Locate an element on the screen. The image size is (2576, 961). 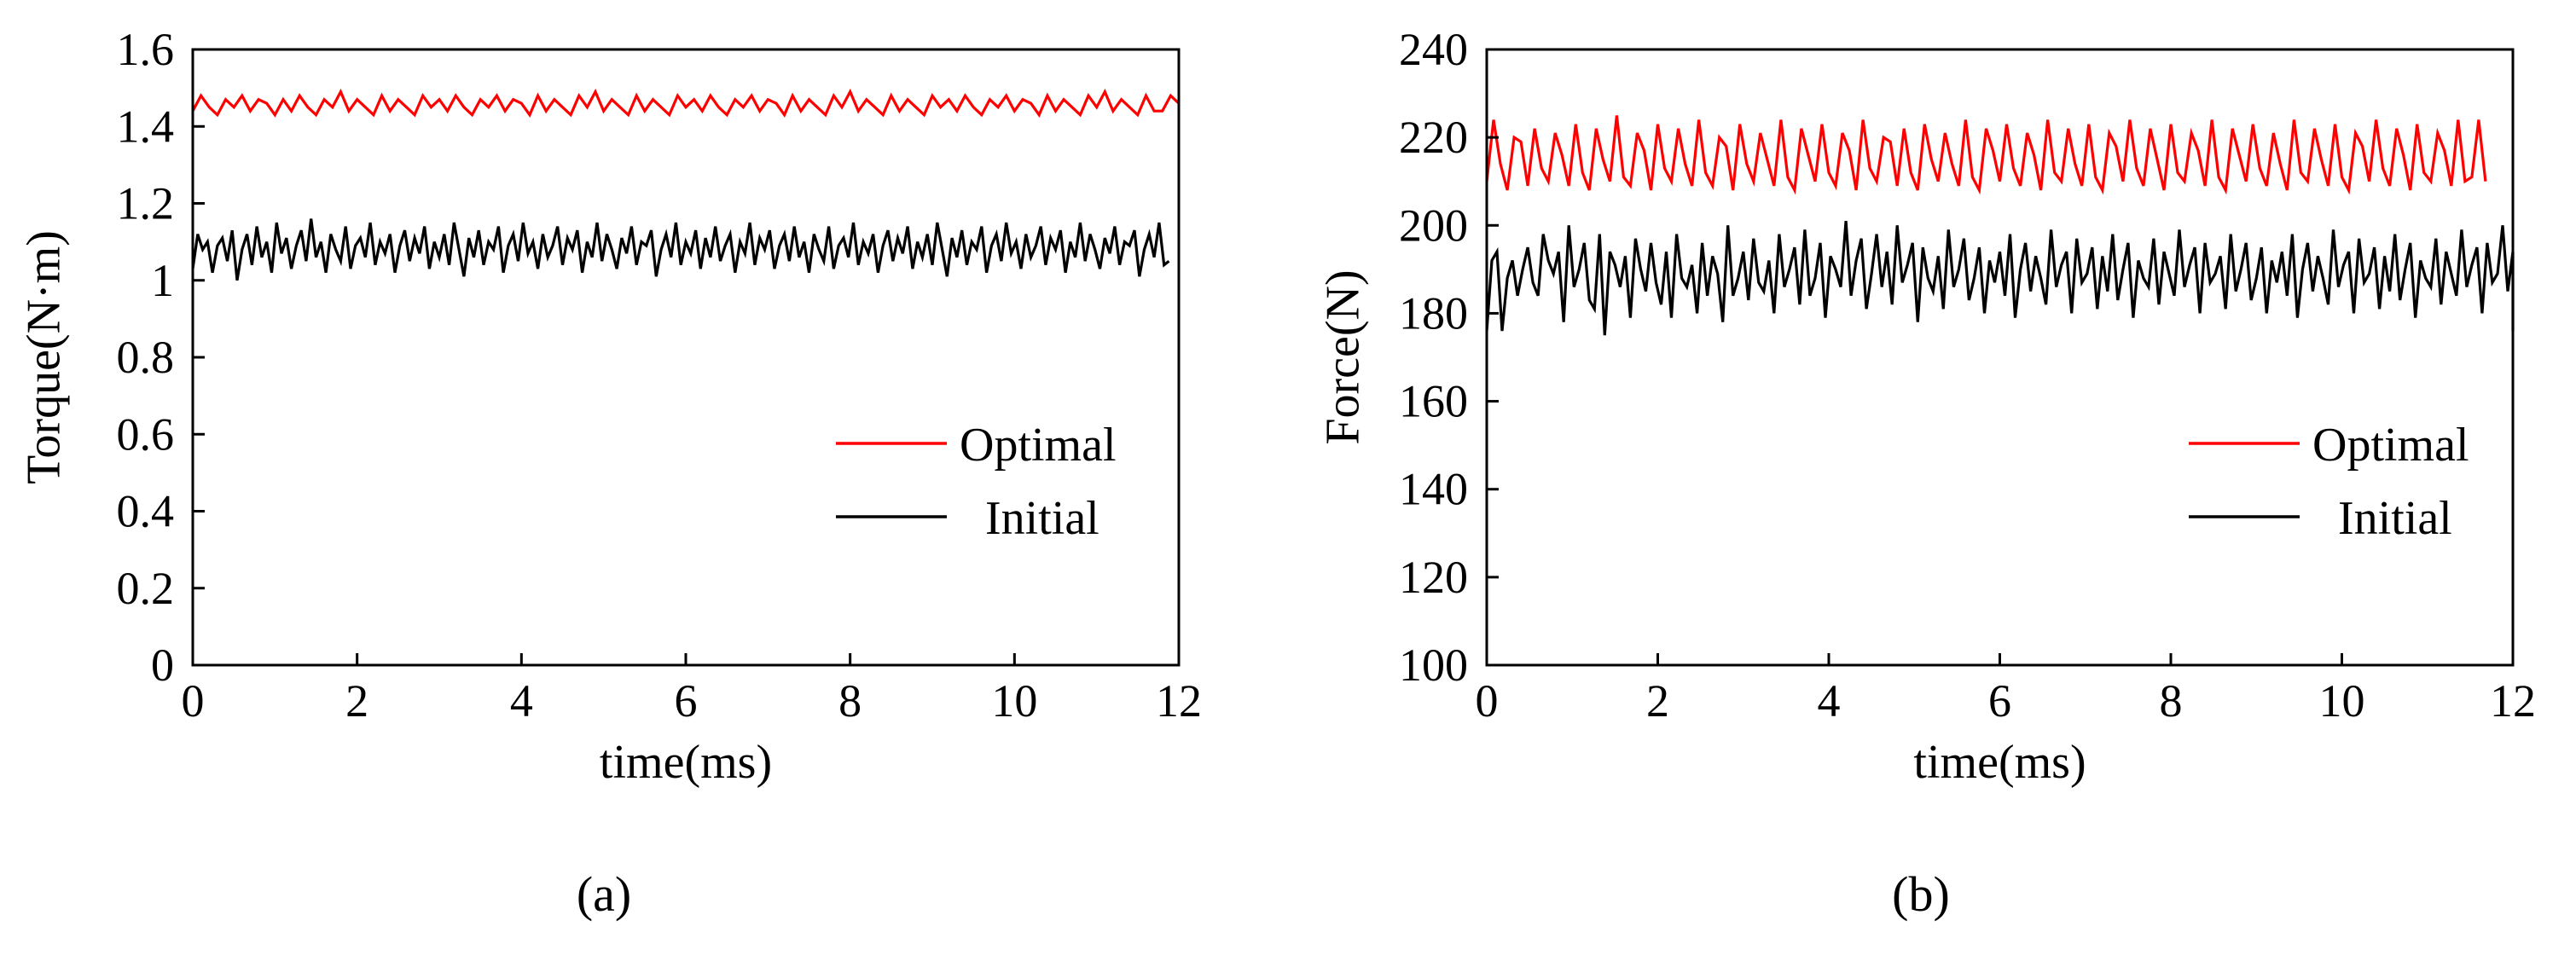
chart-a-y-tick-label: 0.8 is located at coordinates (146, 358).